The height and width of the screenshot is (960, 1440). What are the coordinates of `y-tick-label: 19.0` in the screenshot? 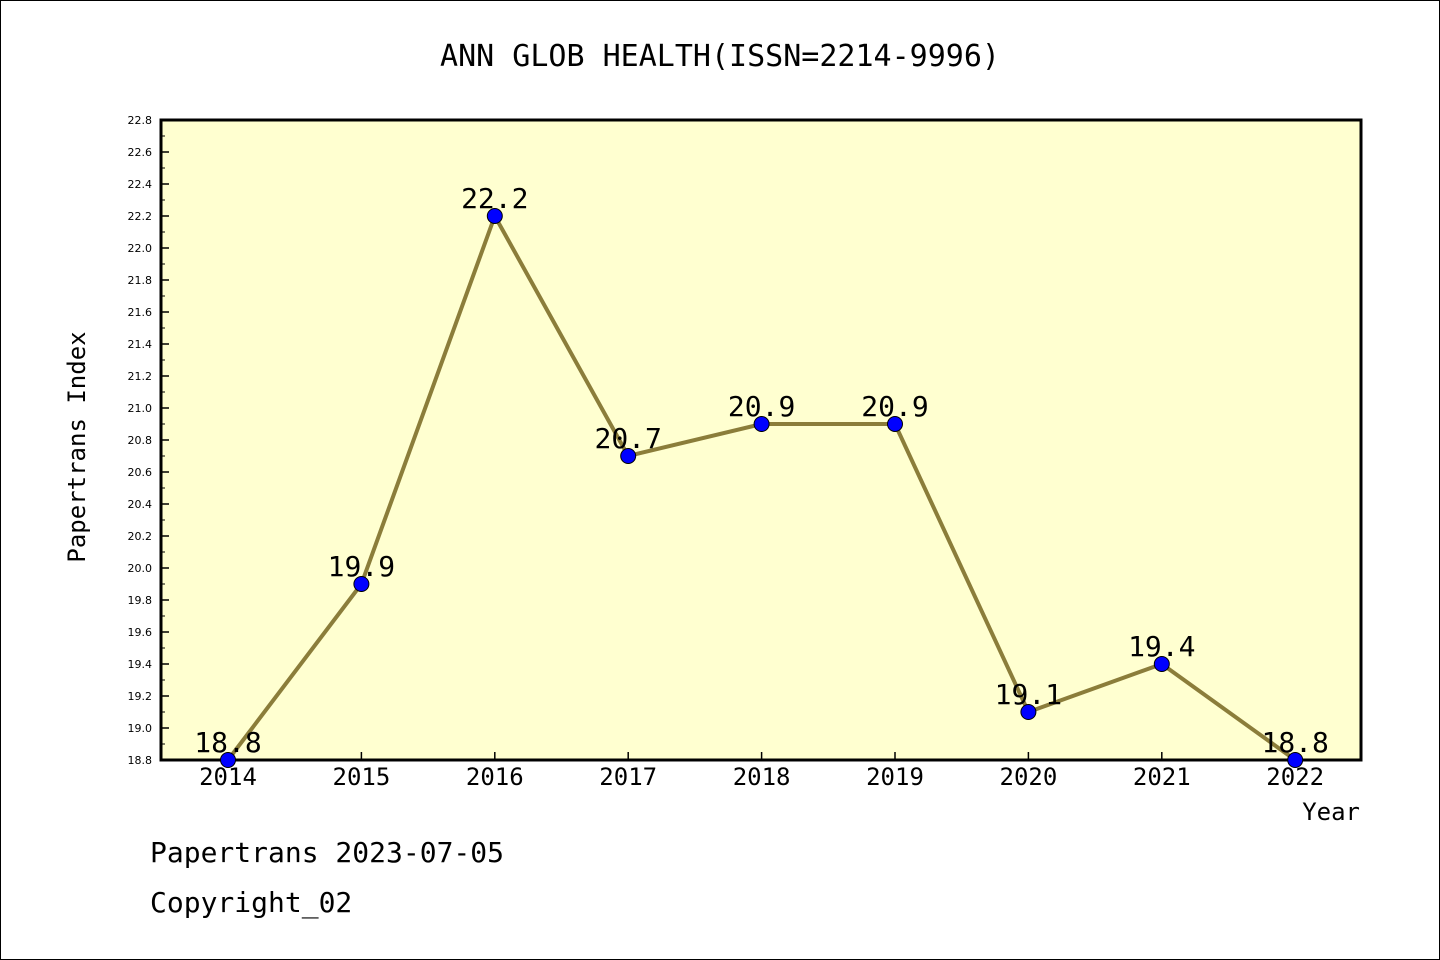 It's located at (140, 728).